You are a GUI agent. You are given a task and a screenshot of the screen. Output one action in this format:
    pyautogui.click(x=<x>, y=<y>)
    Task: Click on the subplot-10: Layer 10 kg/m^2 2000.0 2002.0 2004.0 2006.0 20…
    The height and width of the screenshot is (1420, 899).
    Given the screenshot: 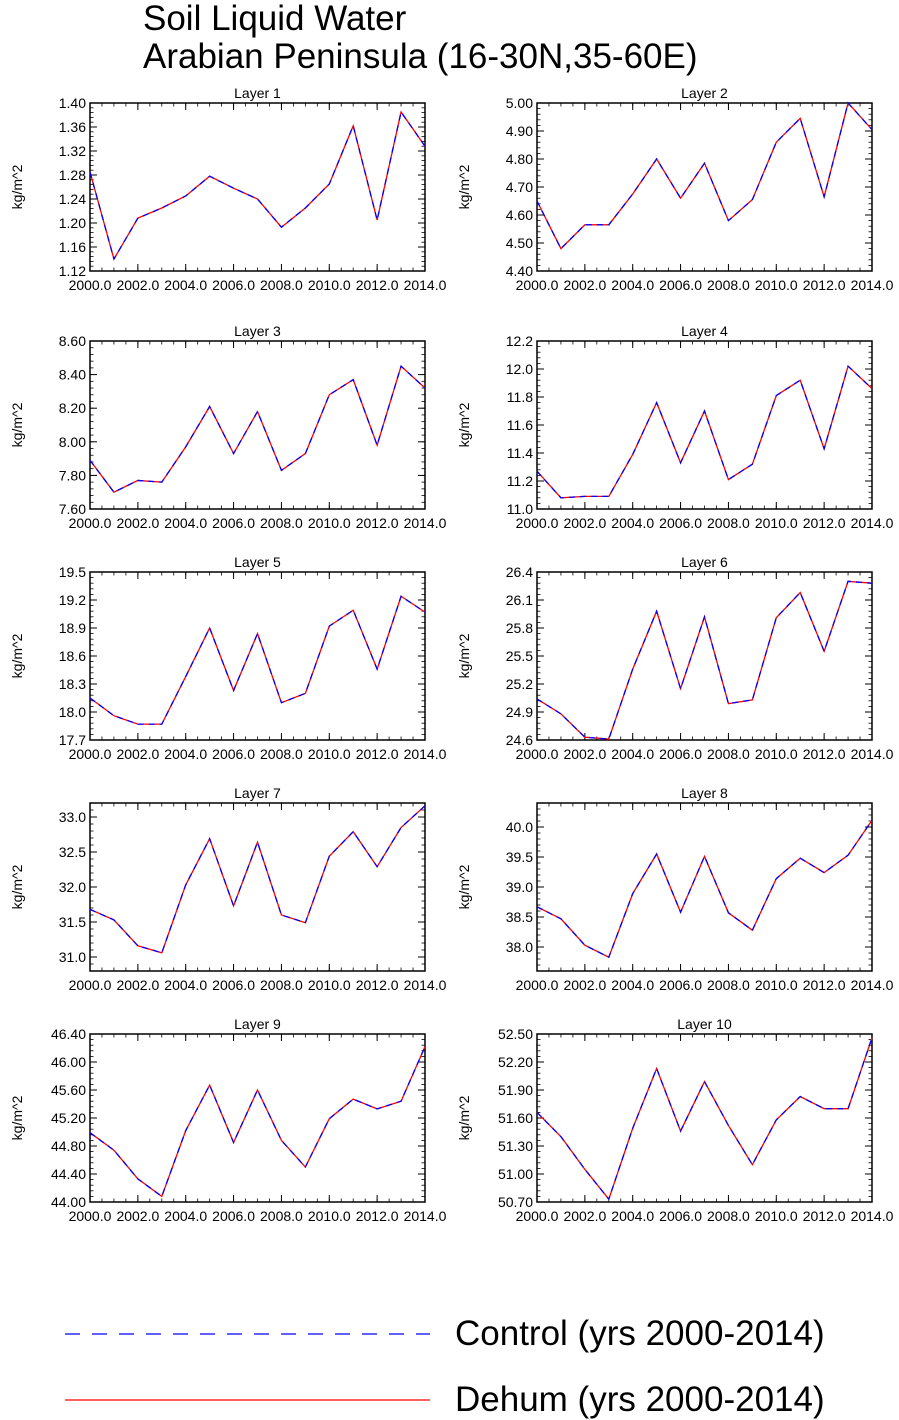 What is the action you would take?
    pyautogui.click(x=675, y=1120)
    